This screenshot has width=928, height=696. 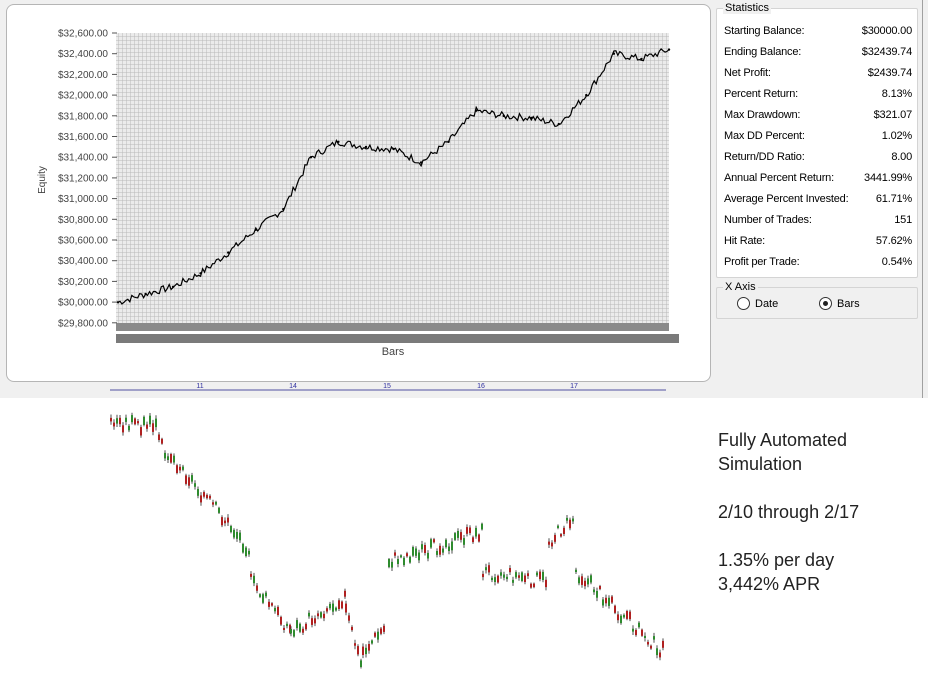 I want to click on y-tick-label: $31,800.00, so click(x=83, y=116).